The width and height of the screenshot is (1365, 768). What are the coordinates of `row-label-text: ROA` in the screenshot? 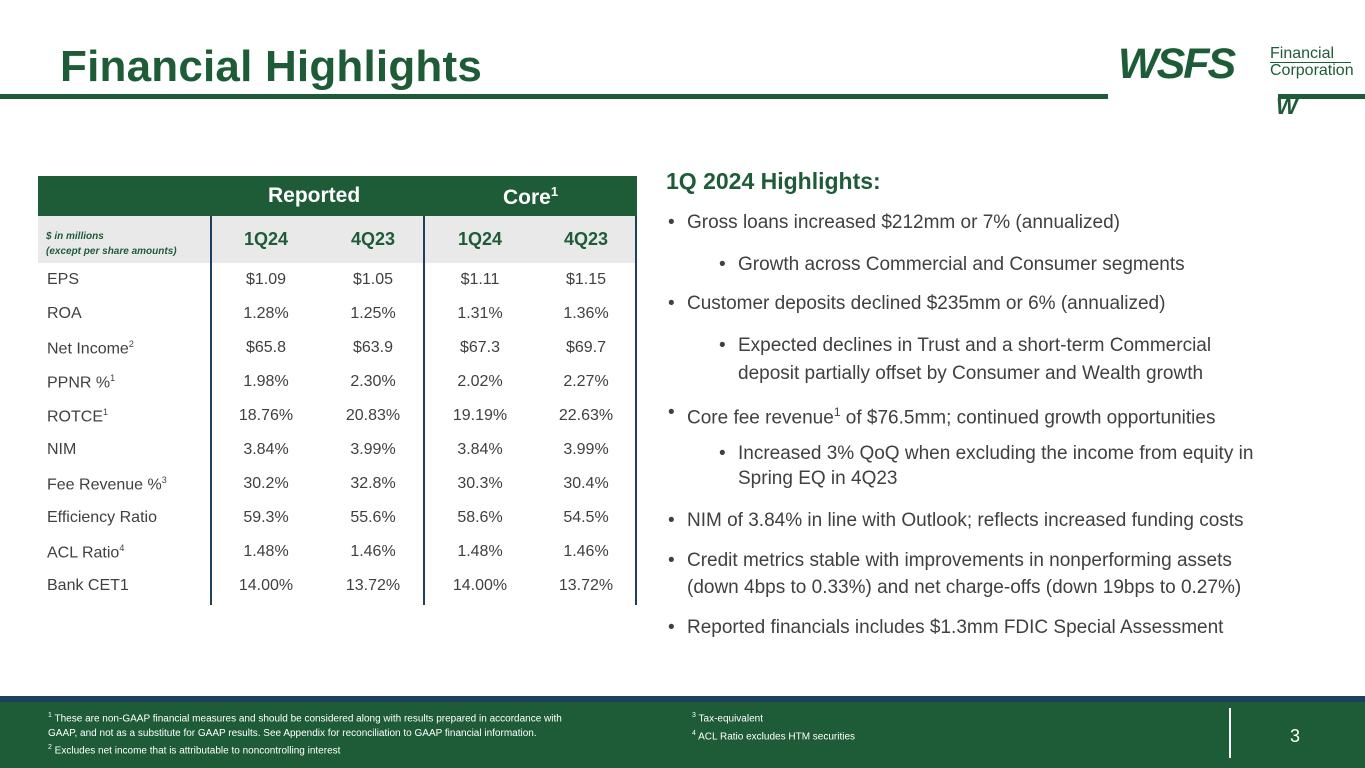 It's located at (64, 313).